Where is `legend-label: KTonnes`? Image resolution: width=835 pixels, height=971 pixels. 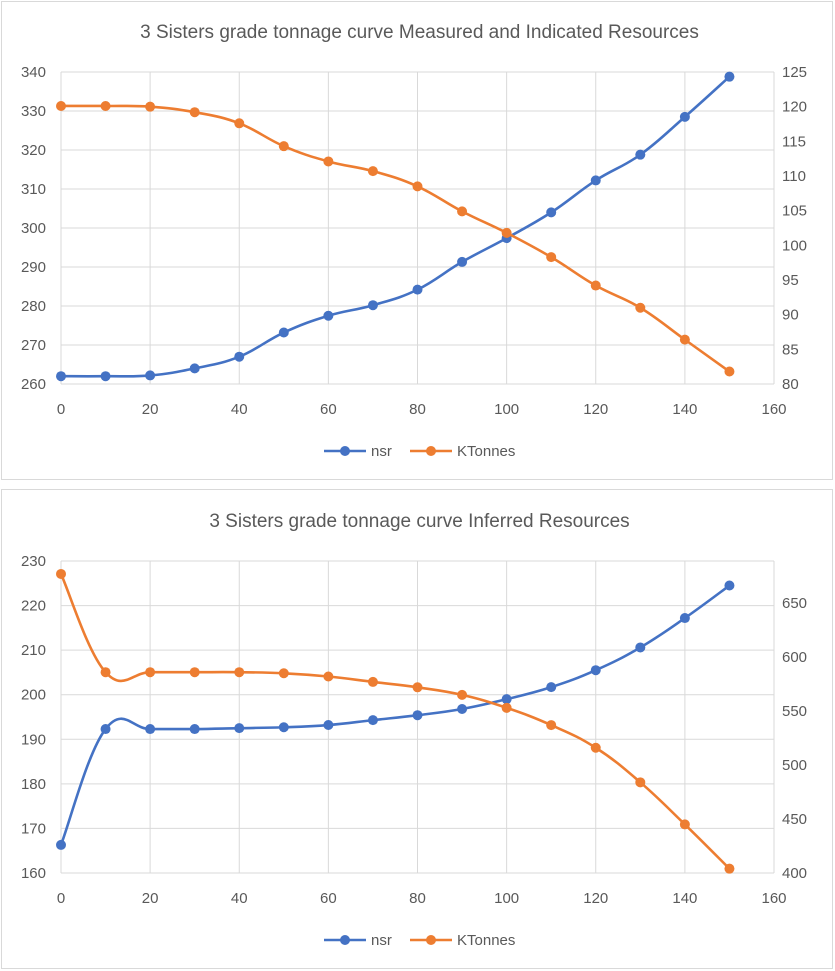
legend-label: KTonnes is located at coordinates (486, 940).